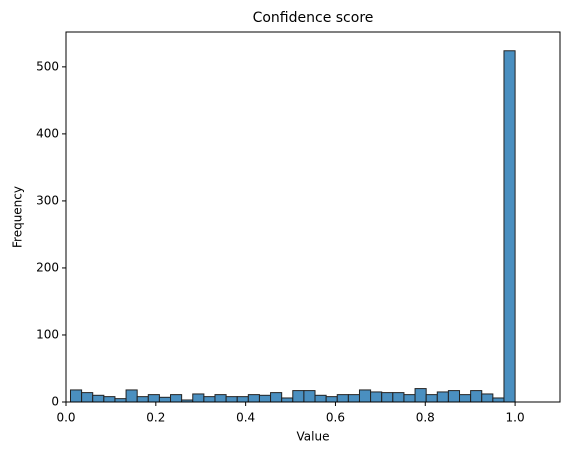  What do you see at coordinates (47, 66) in the screenshot?
I see `y-tick-label: 500` at bounding box center [47, 66].